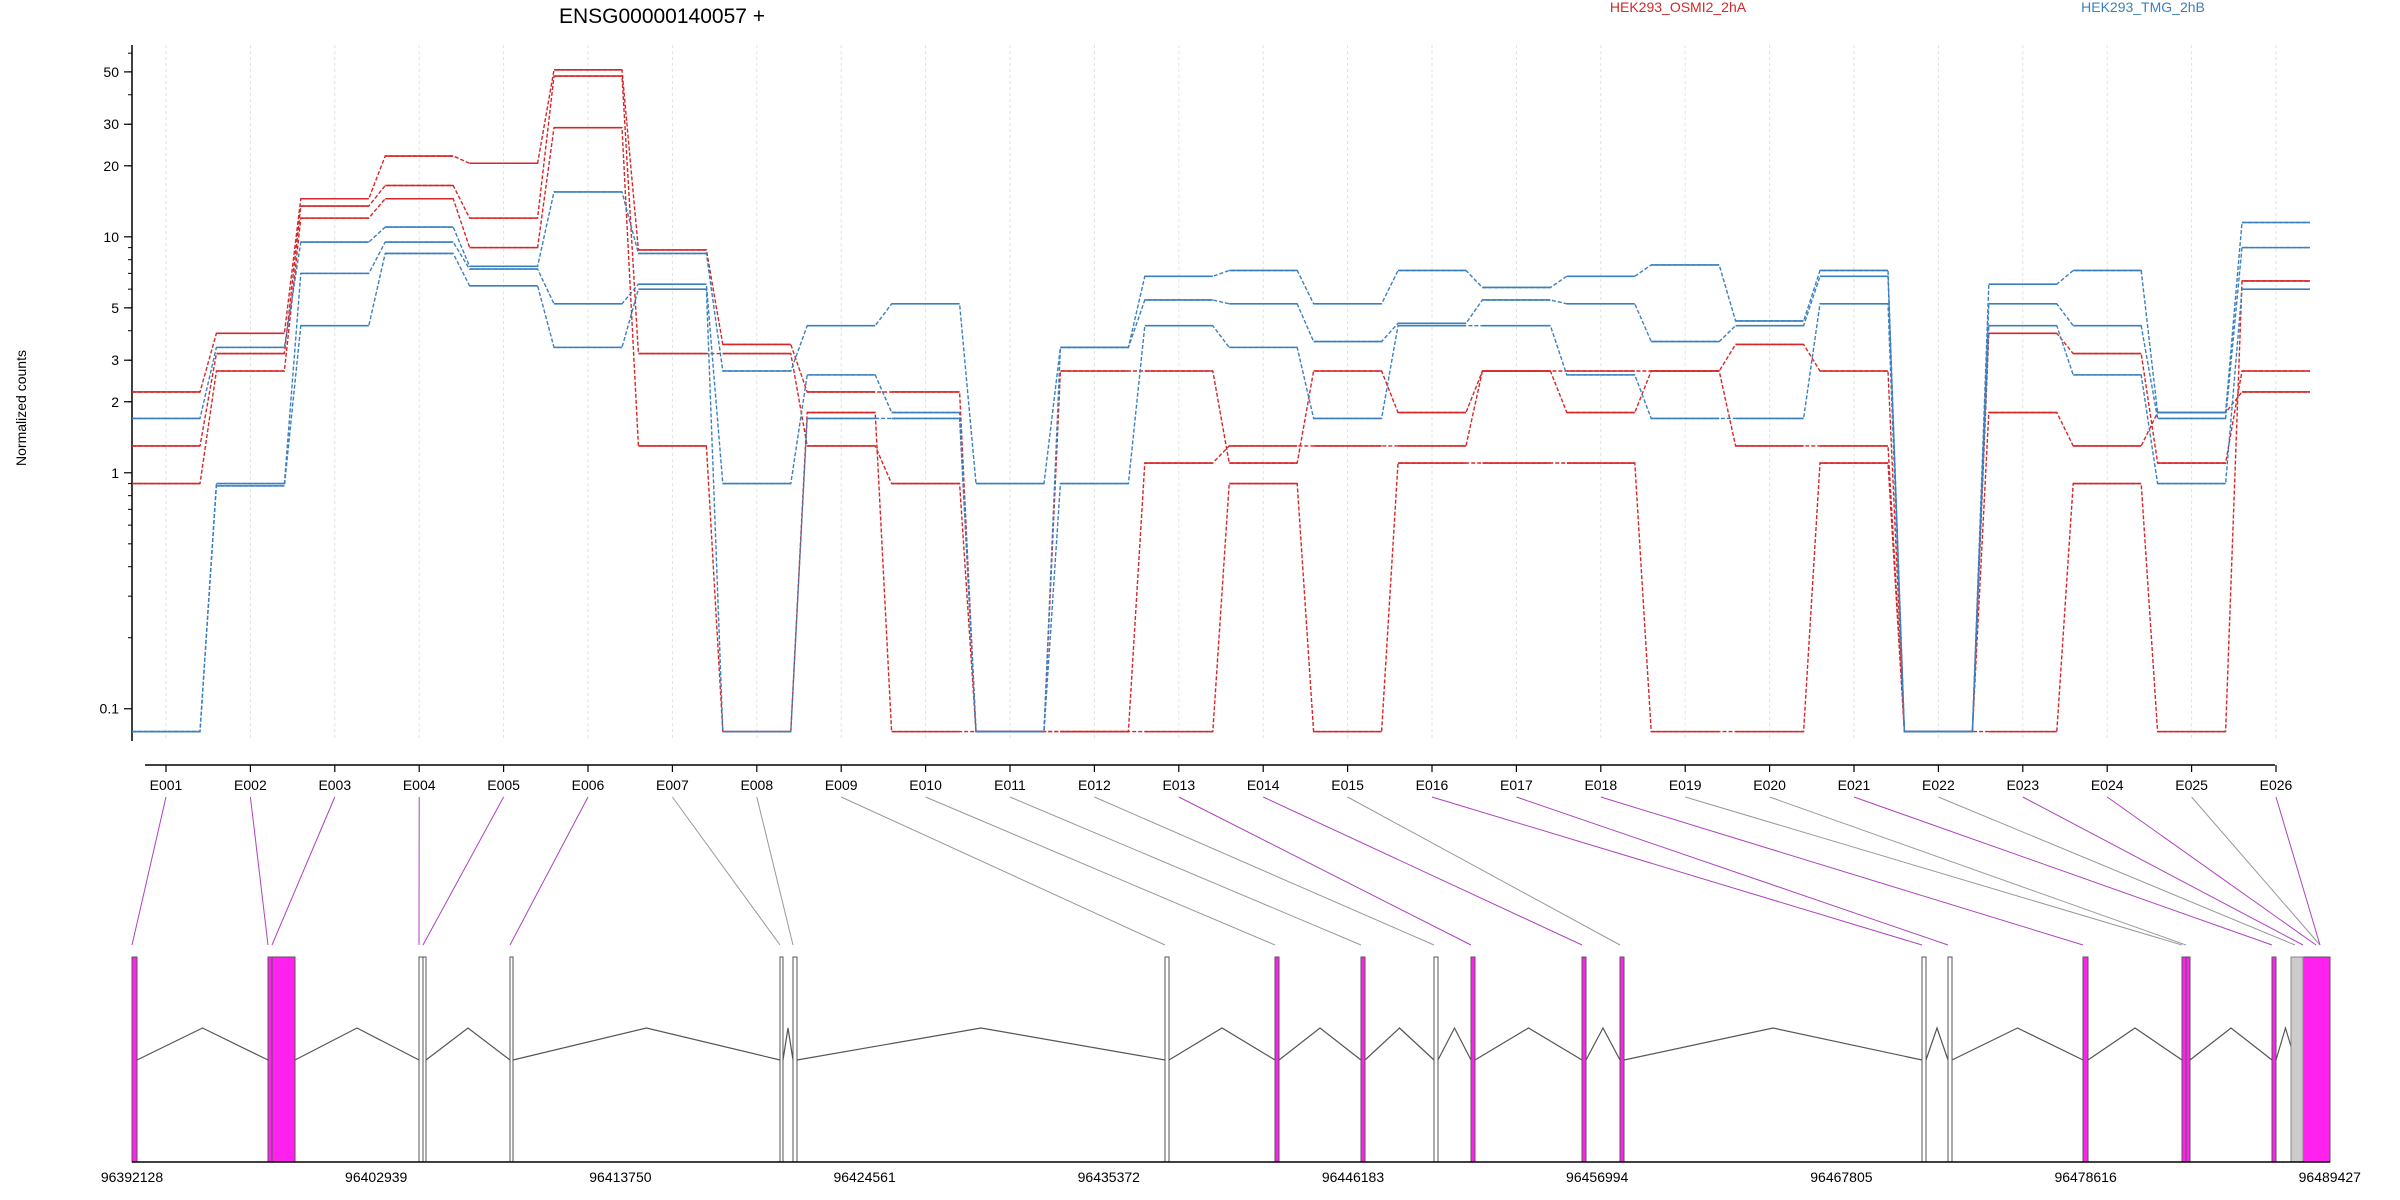 Image resolution: width=2400 pixels, height=1200 pixels. What do you see at coordinates (1769, 785) in the screenshot?
I see `x-tick-label-e020: E020` at bounding box center [1769, 785].